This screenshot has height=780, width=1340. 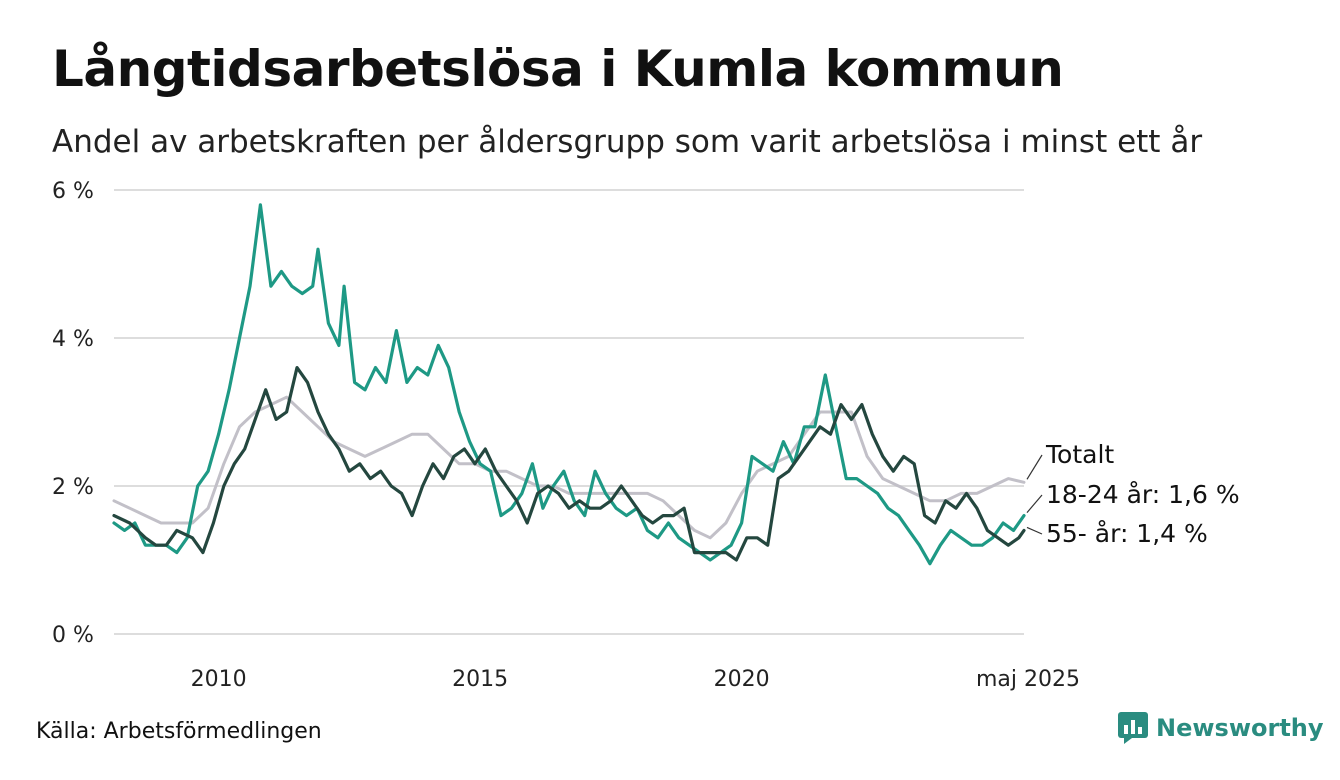 What do you see at coordinates (1127, 533) in the screenshot?
I see `end-label-senior: 55- år: 1,4 %` at bounding box center [1127, 533].